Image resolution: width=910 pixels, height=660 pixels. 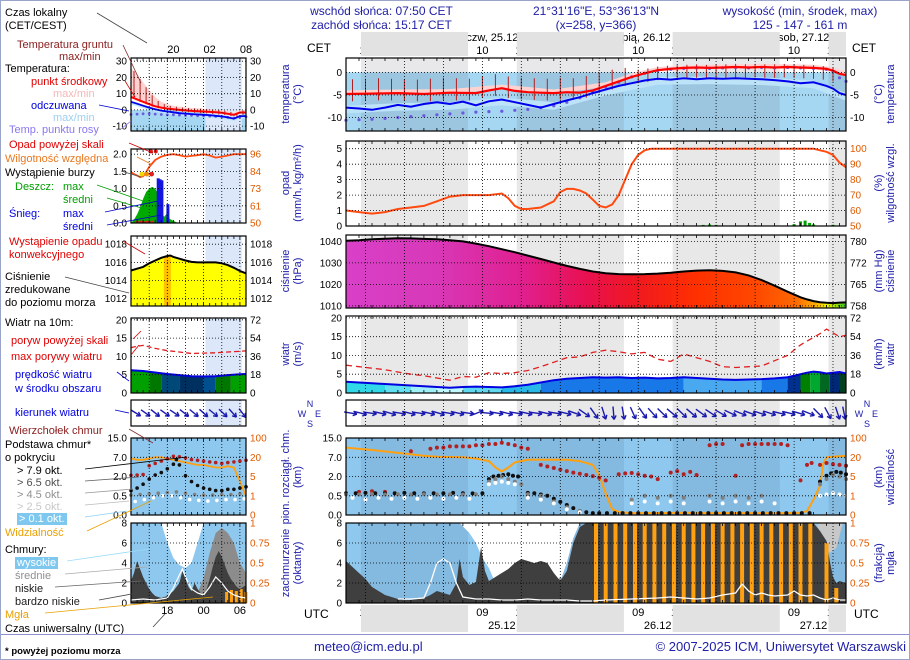 What do you see at coordinates (316, 614) in the screenshot?
I see `utc-label-bottom-left: UTC` at bounding box center [316, 614].